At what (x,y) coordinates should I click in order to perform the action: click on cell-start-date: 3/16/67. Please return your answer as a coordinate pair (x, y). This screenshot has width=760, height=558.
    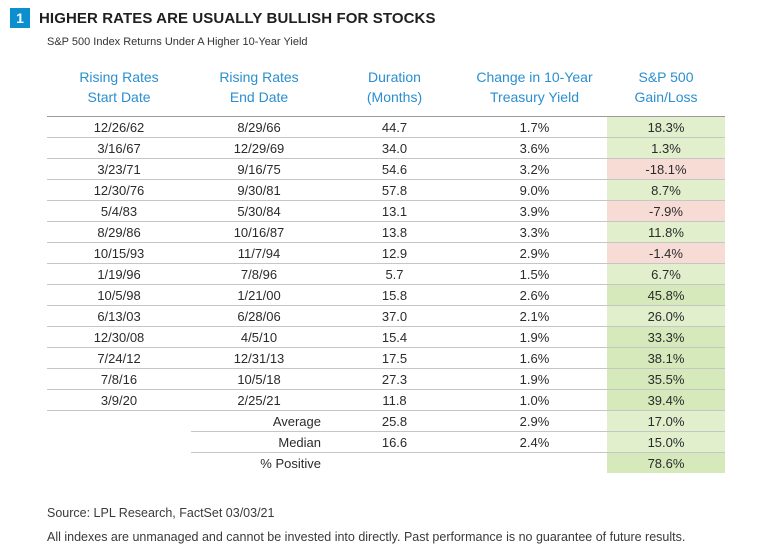
    Looking at the image, I should click on (119, 148).